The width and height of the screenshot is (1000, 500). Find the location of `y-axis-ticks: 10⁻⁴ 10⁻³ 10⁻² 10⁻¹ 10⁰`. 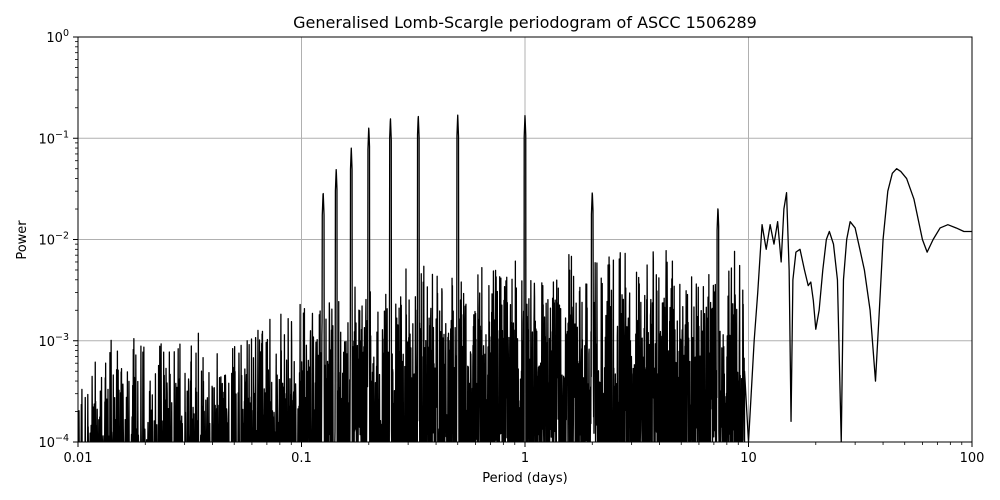

y-axis-ticks: 10⁻⁴ 10⁻³ 10⁻² 10⁻¹ 10⁰ is located at coordinates (58, 239).